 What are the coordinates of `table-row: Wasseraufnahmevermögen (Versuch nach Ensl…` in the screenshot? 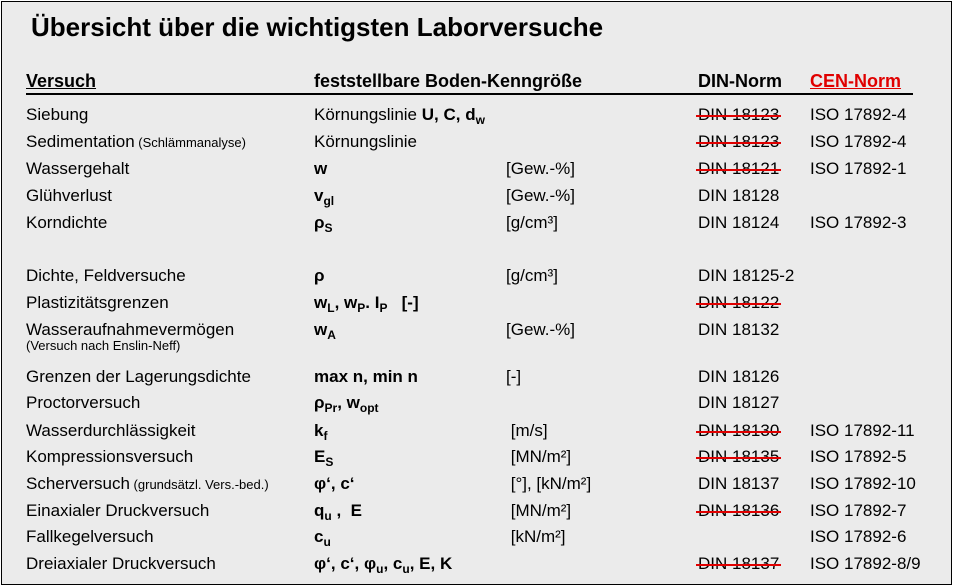 It's located at (476, 336).